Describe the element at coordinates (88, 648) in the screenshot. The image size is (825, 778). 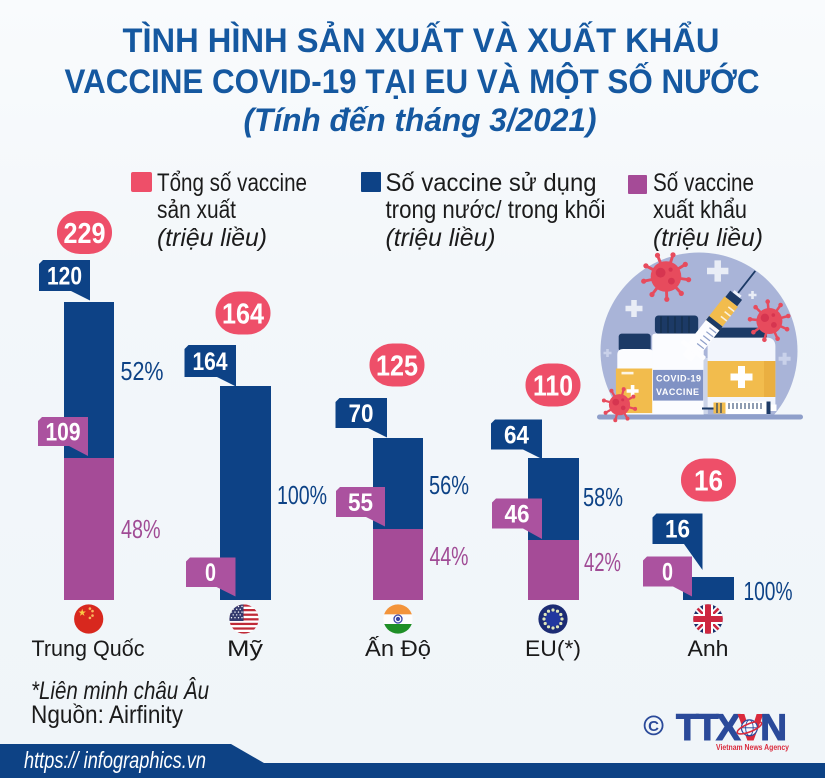
I see `svg-text: Trung Quốc` at that location.